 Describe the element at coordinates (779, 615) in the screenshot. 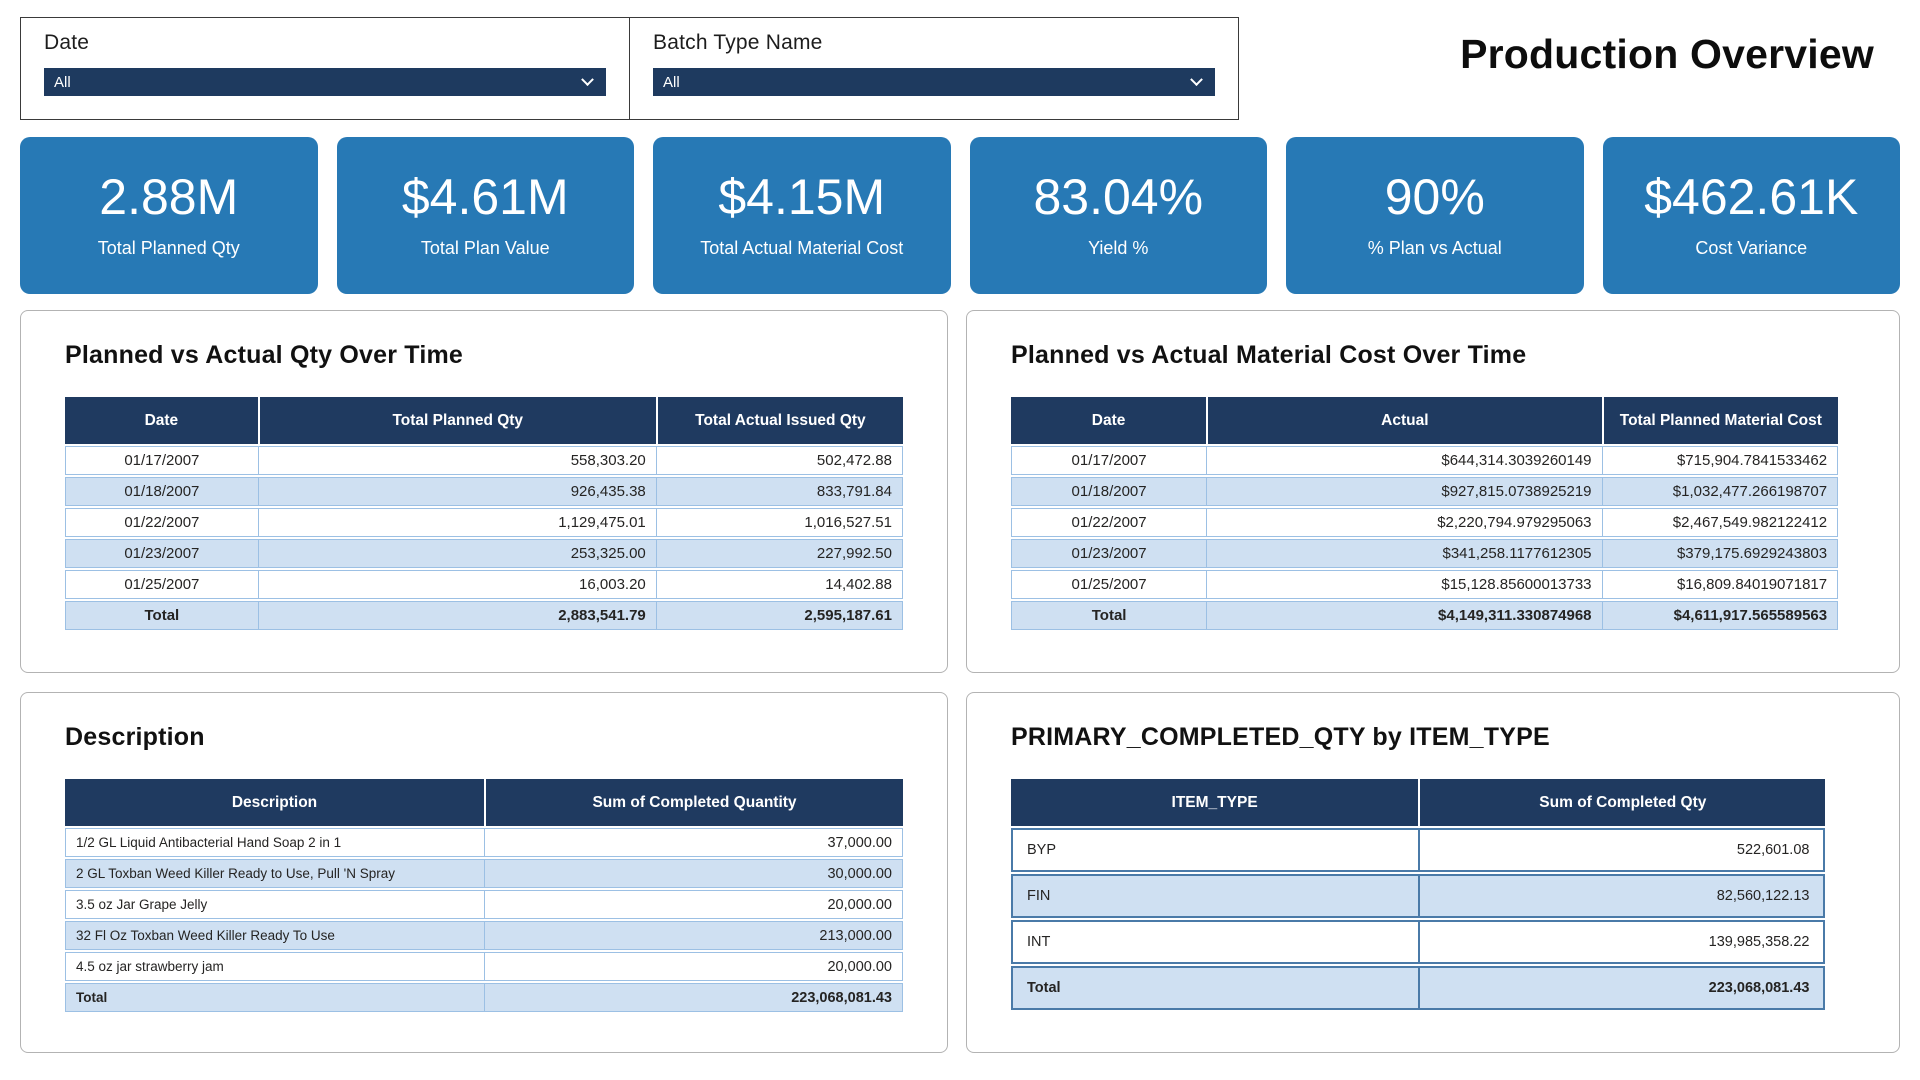

I see `table-cell: 2,595,187.61` at that location.